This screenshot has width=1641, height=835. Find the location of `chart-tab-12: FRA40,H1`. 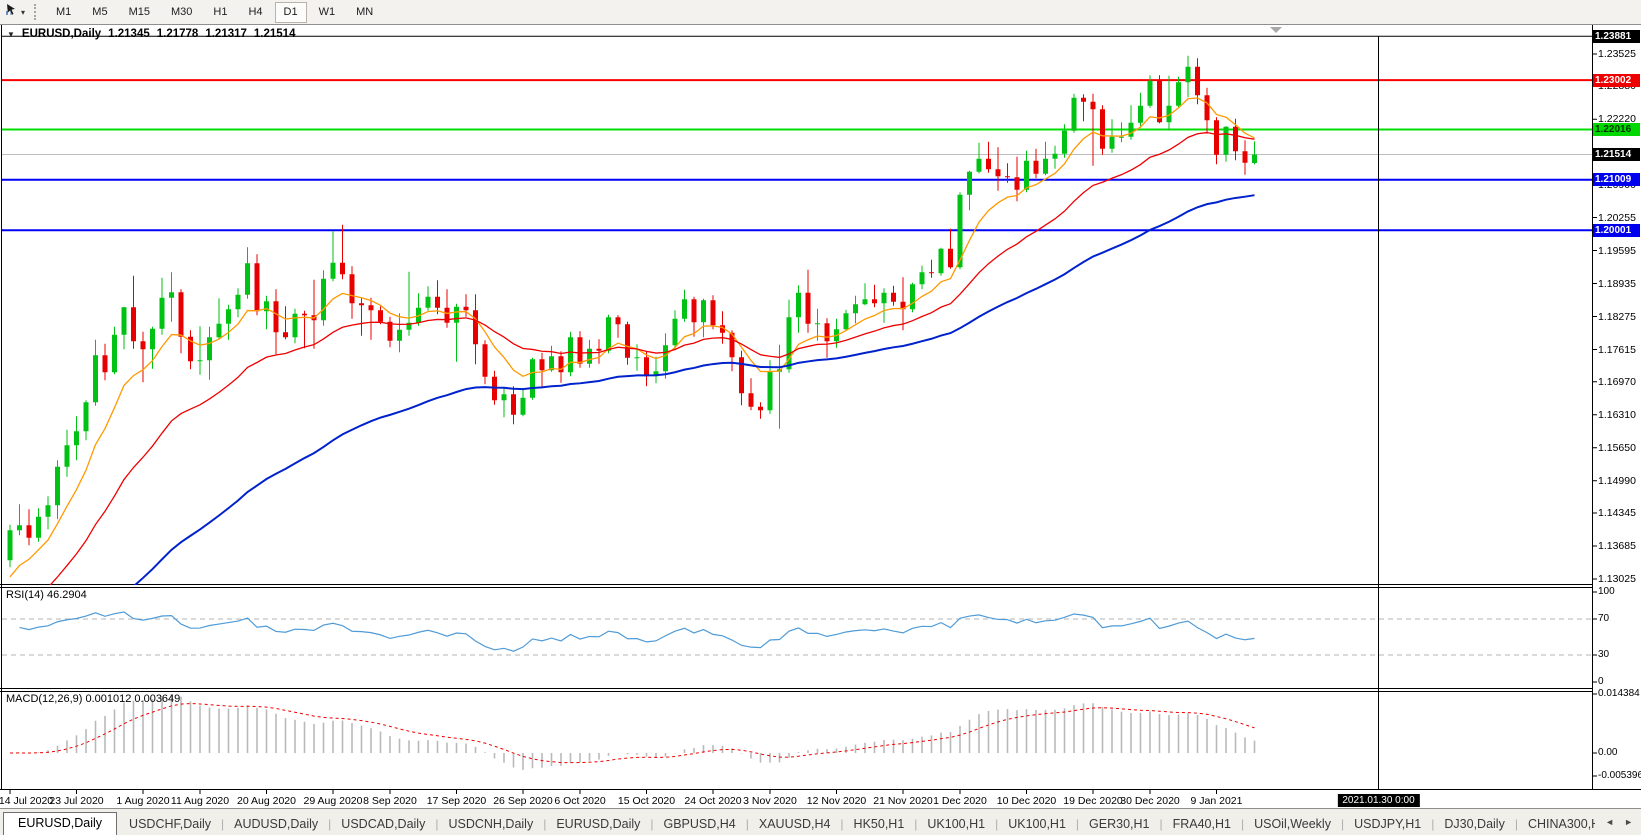

chart-tab-12: FRA40,H1 is located at coordinates (1201, 824).